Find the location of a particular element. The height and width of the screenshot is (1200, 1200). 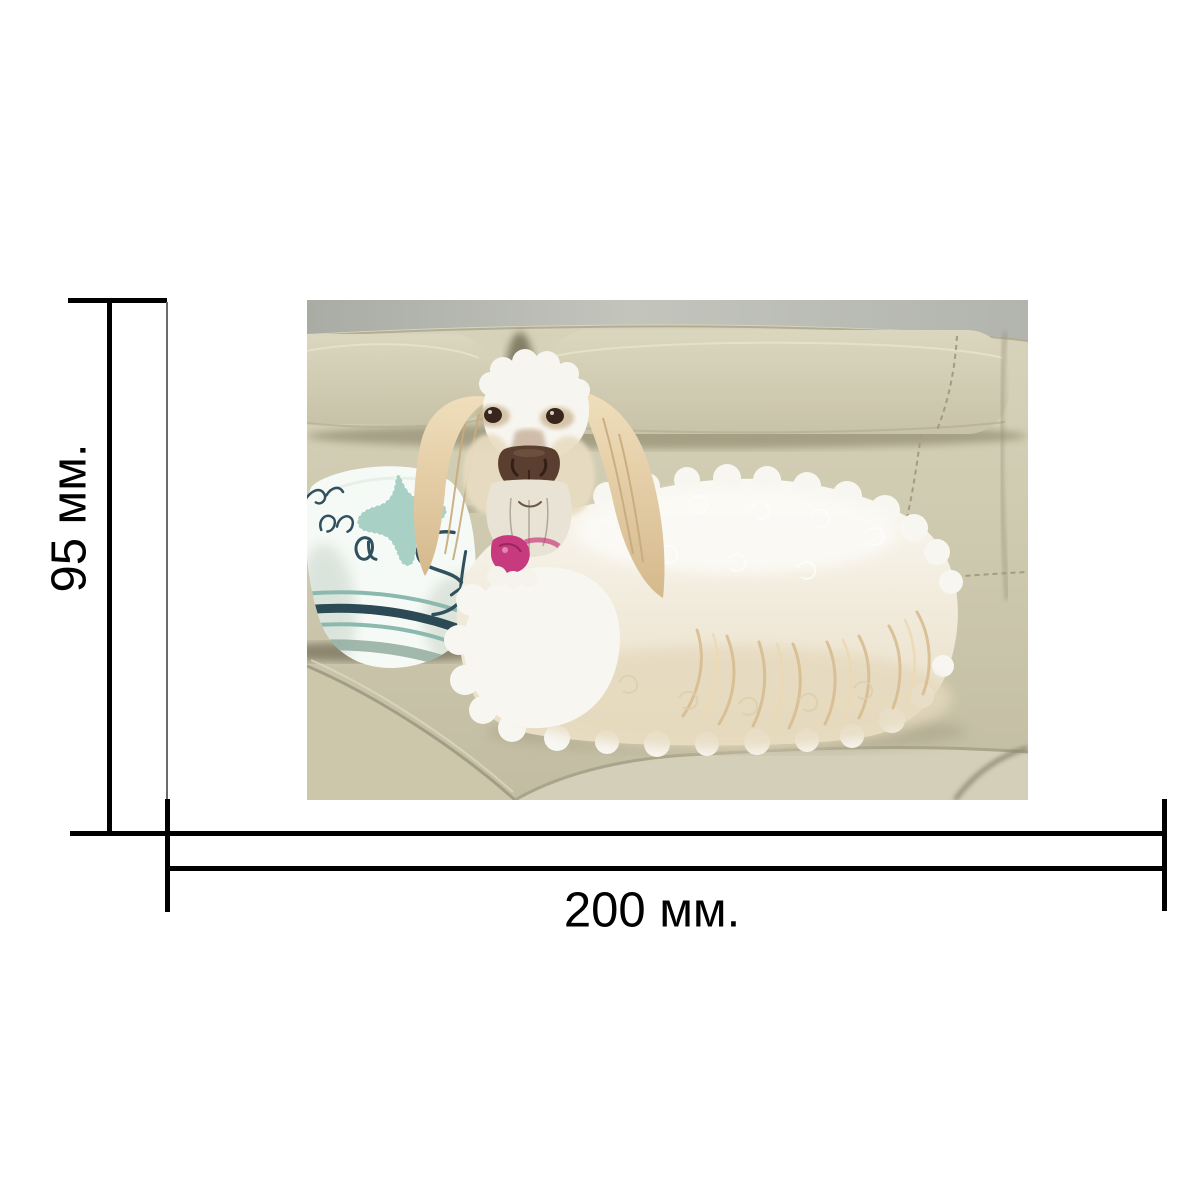

armrest-crease is located at coordinates (1004, 466).